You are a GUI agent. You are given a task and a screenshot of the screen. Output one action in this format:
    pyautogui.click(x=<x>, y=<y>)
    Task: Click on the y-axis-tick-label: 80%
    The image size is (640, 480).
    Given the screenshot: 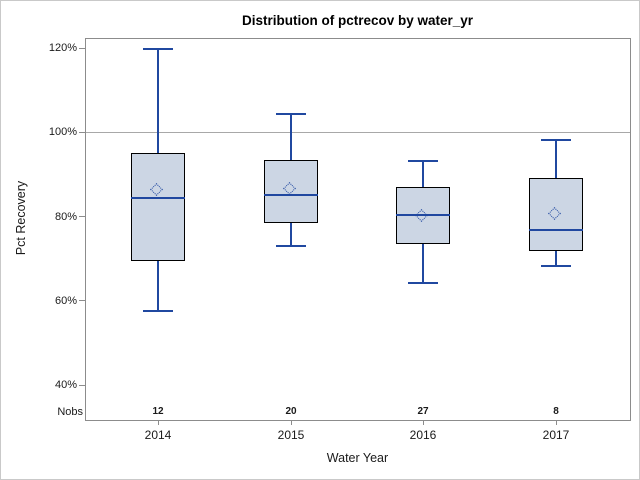 What is the action you would take?
    pyautogui.click(x=65, y=216)
    